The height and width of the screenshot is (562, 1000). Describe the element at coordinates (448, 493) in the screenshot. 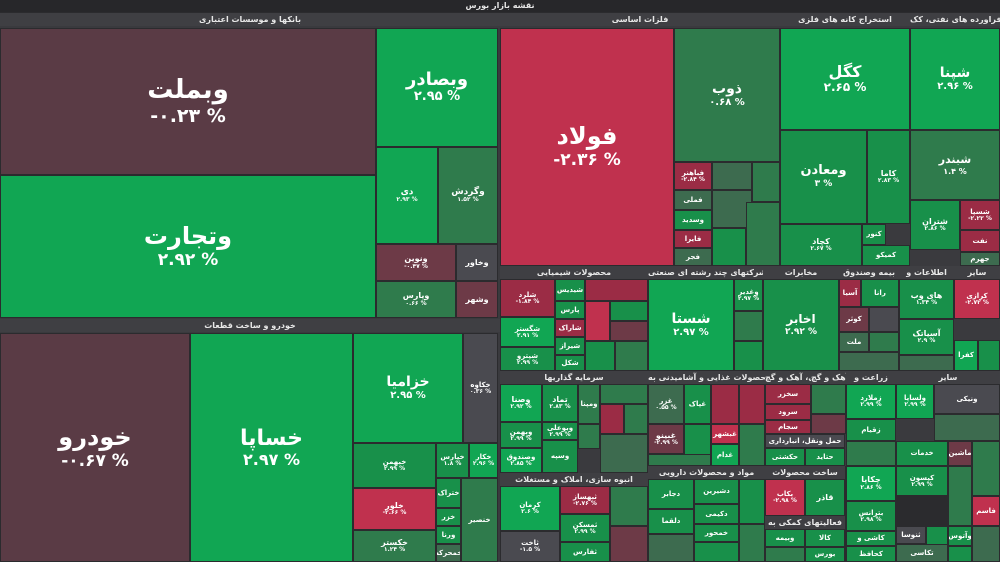

I see `stock-tile: ختراک` at that location.